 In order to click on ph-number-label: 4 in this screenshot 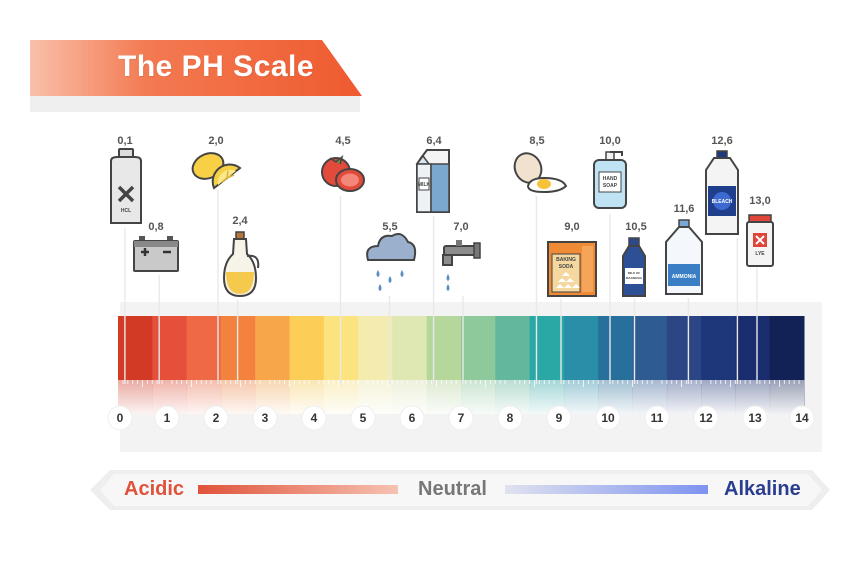, I will do `click(314, 418)`.